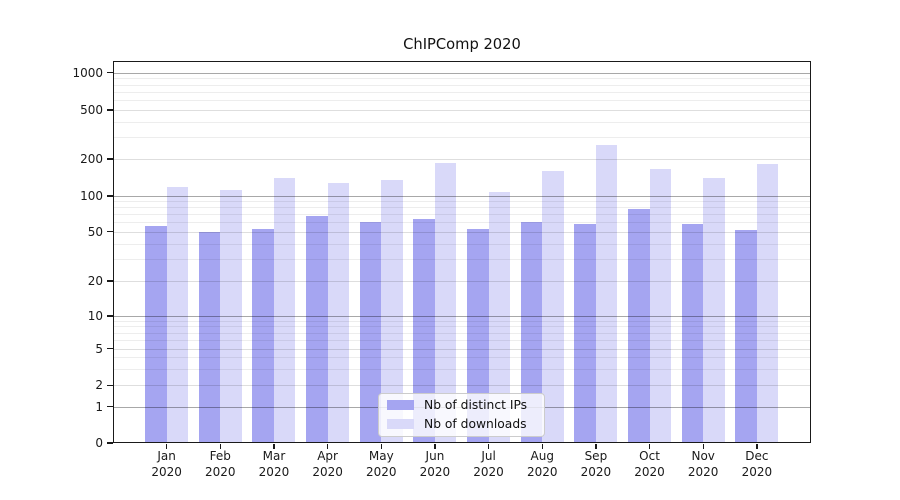 The width and height of the screenshot is (900, 500). Describe the element at coordinates (476, 405) in the screenshot. I see `legend-label-distinct-ips: Nb of distinct IPs` at that location.